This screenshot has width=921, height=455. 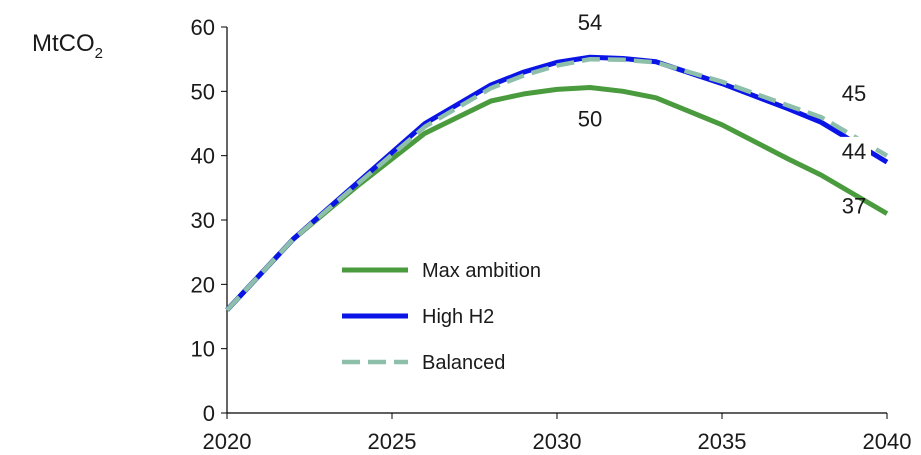 I want to click on x-tick-label: 2035, so click(x=722, y=441).